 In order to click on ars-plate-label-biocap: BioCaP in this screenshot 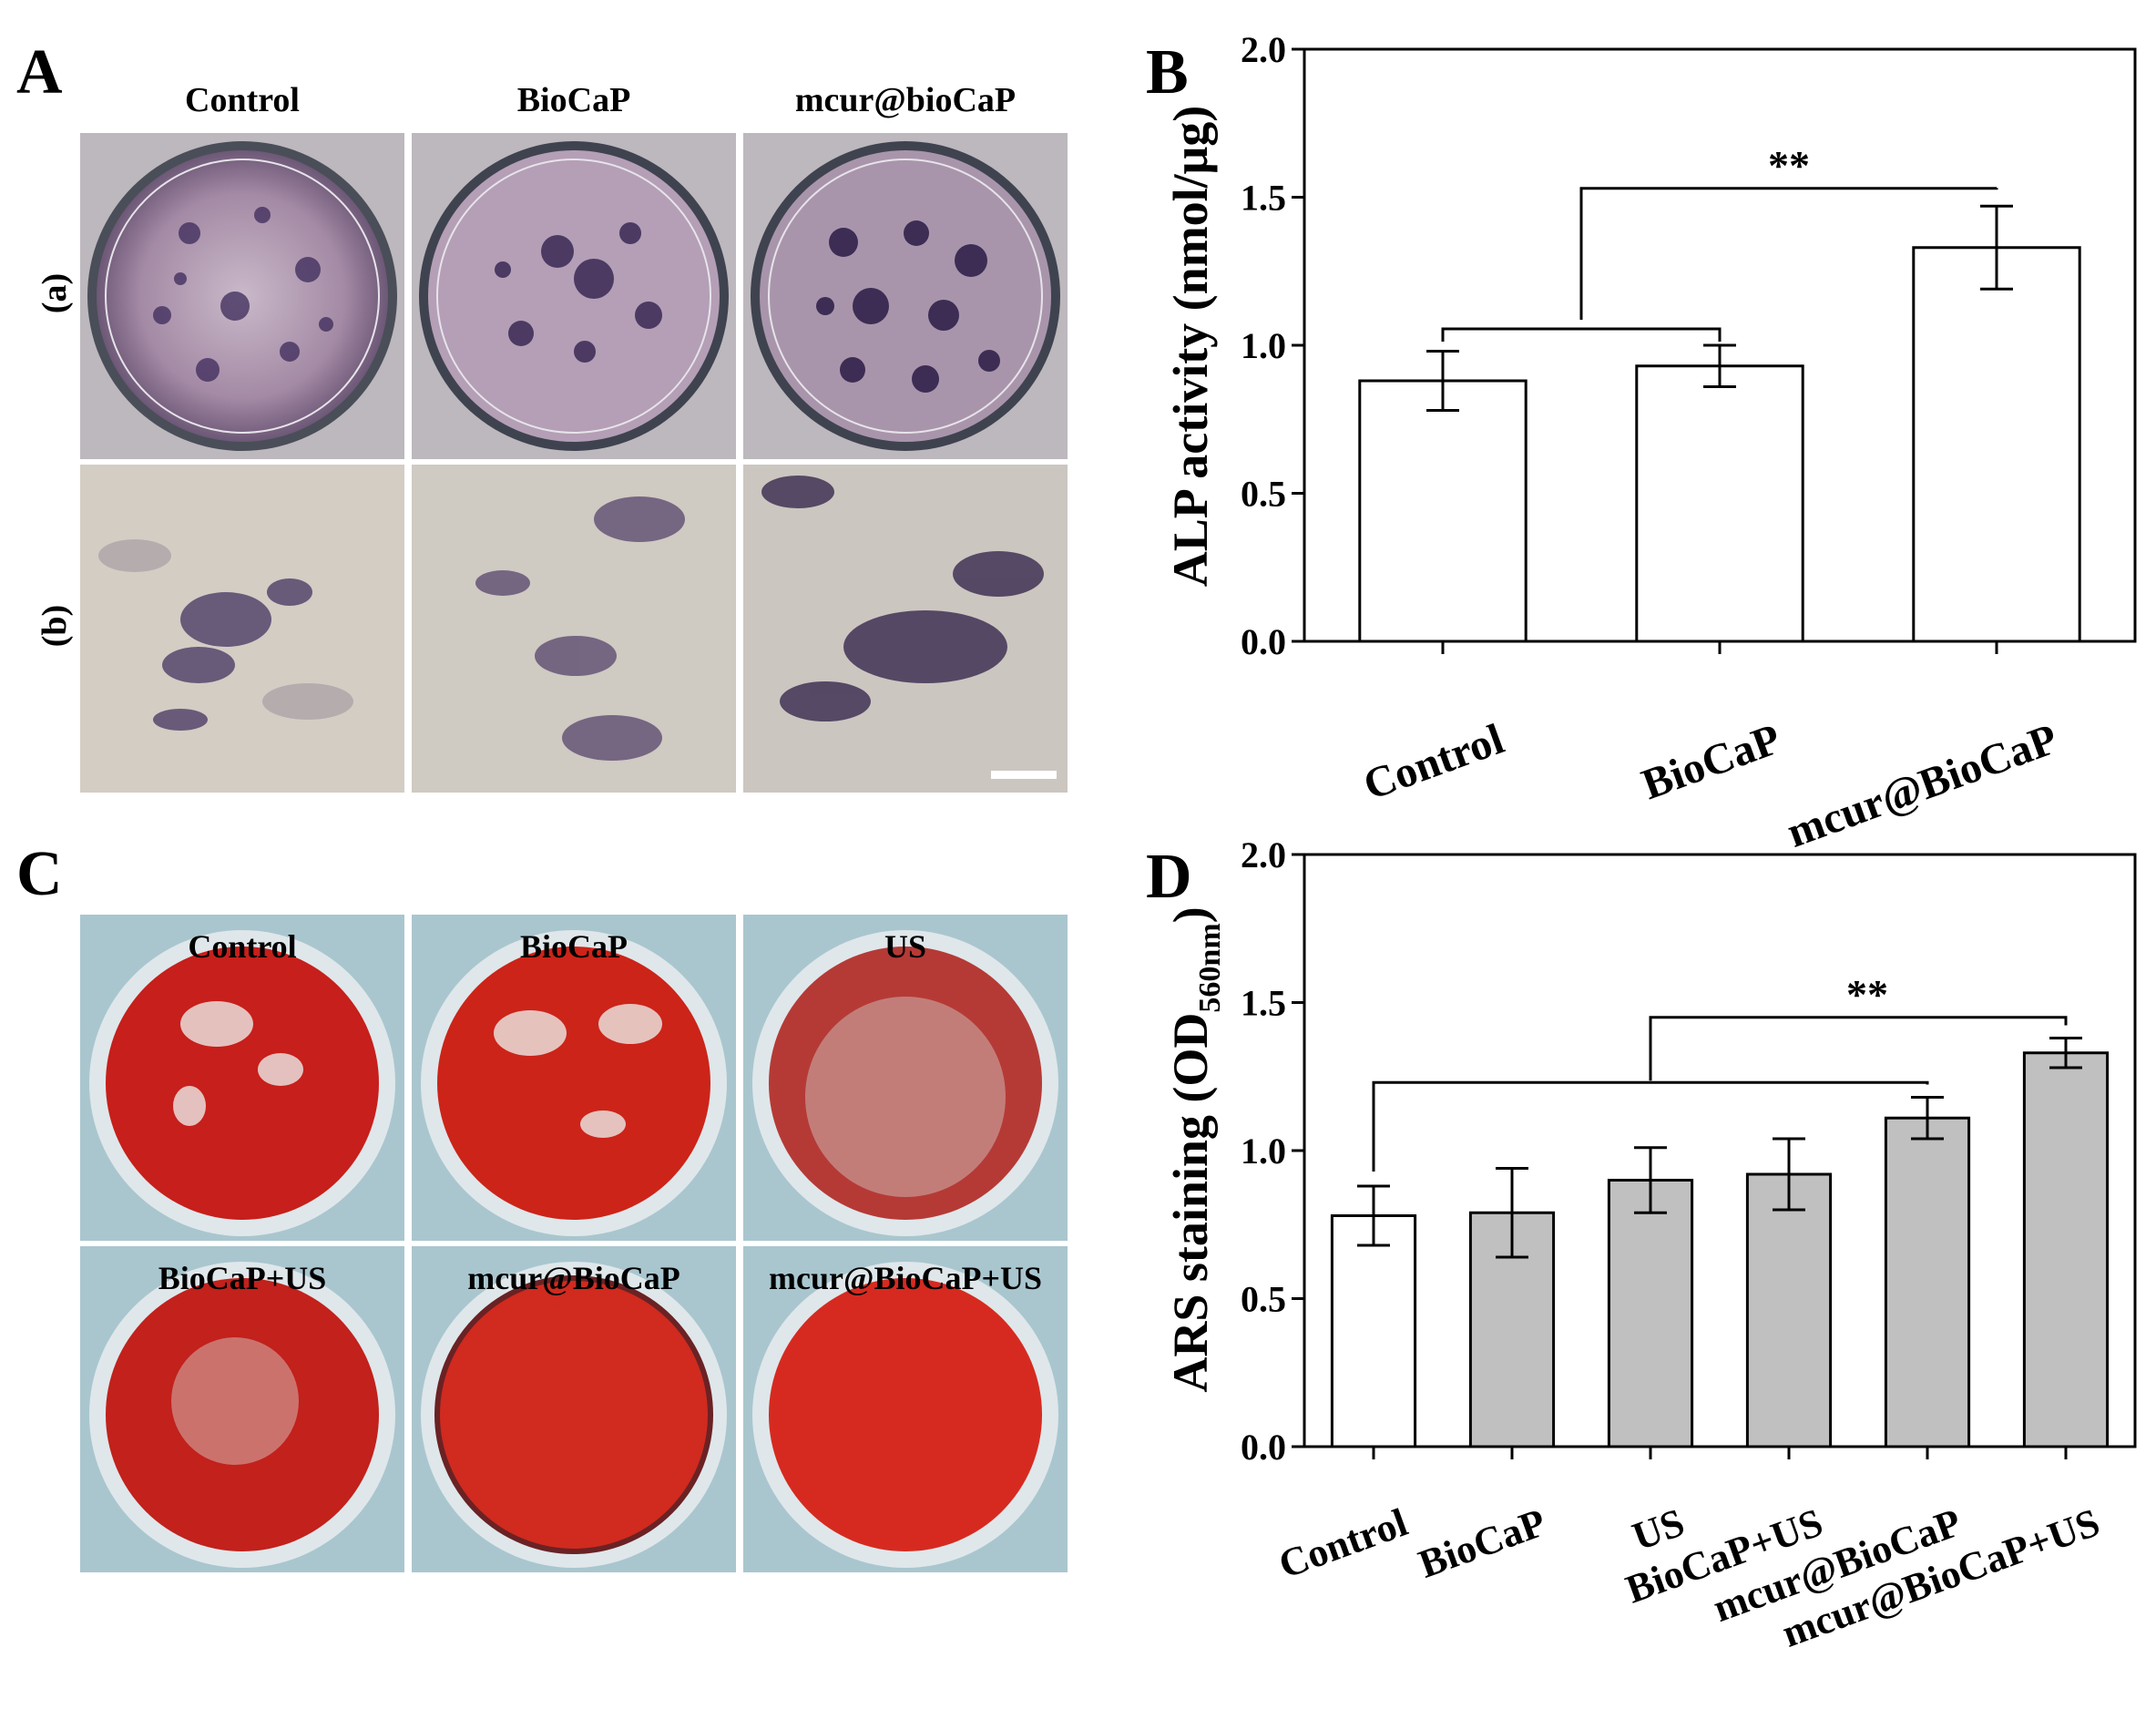, I will do `click(574, 946)`.